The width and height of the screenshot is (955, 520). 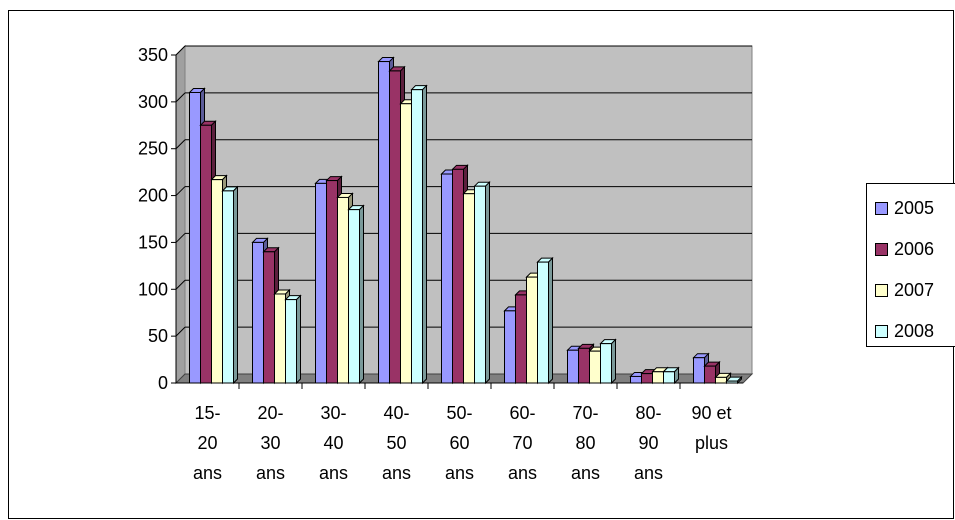 I want to click on legend-item-2005: 2005, so click(x=904, y=208).